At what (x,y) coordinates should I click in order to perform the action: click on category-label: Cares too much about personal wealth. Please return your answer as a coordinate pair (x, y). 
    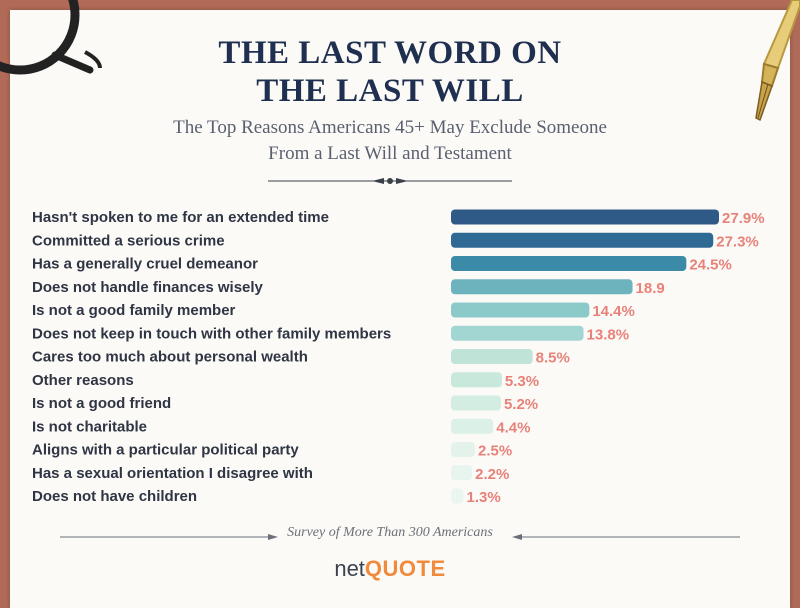
    Looking at the image, I should click on (170, 357).